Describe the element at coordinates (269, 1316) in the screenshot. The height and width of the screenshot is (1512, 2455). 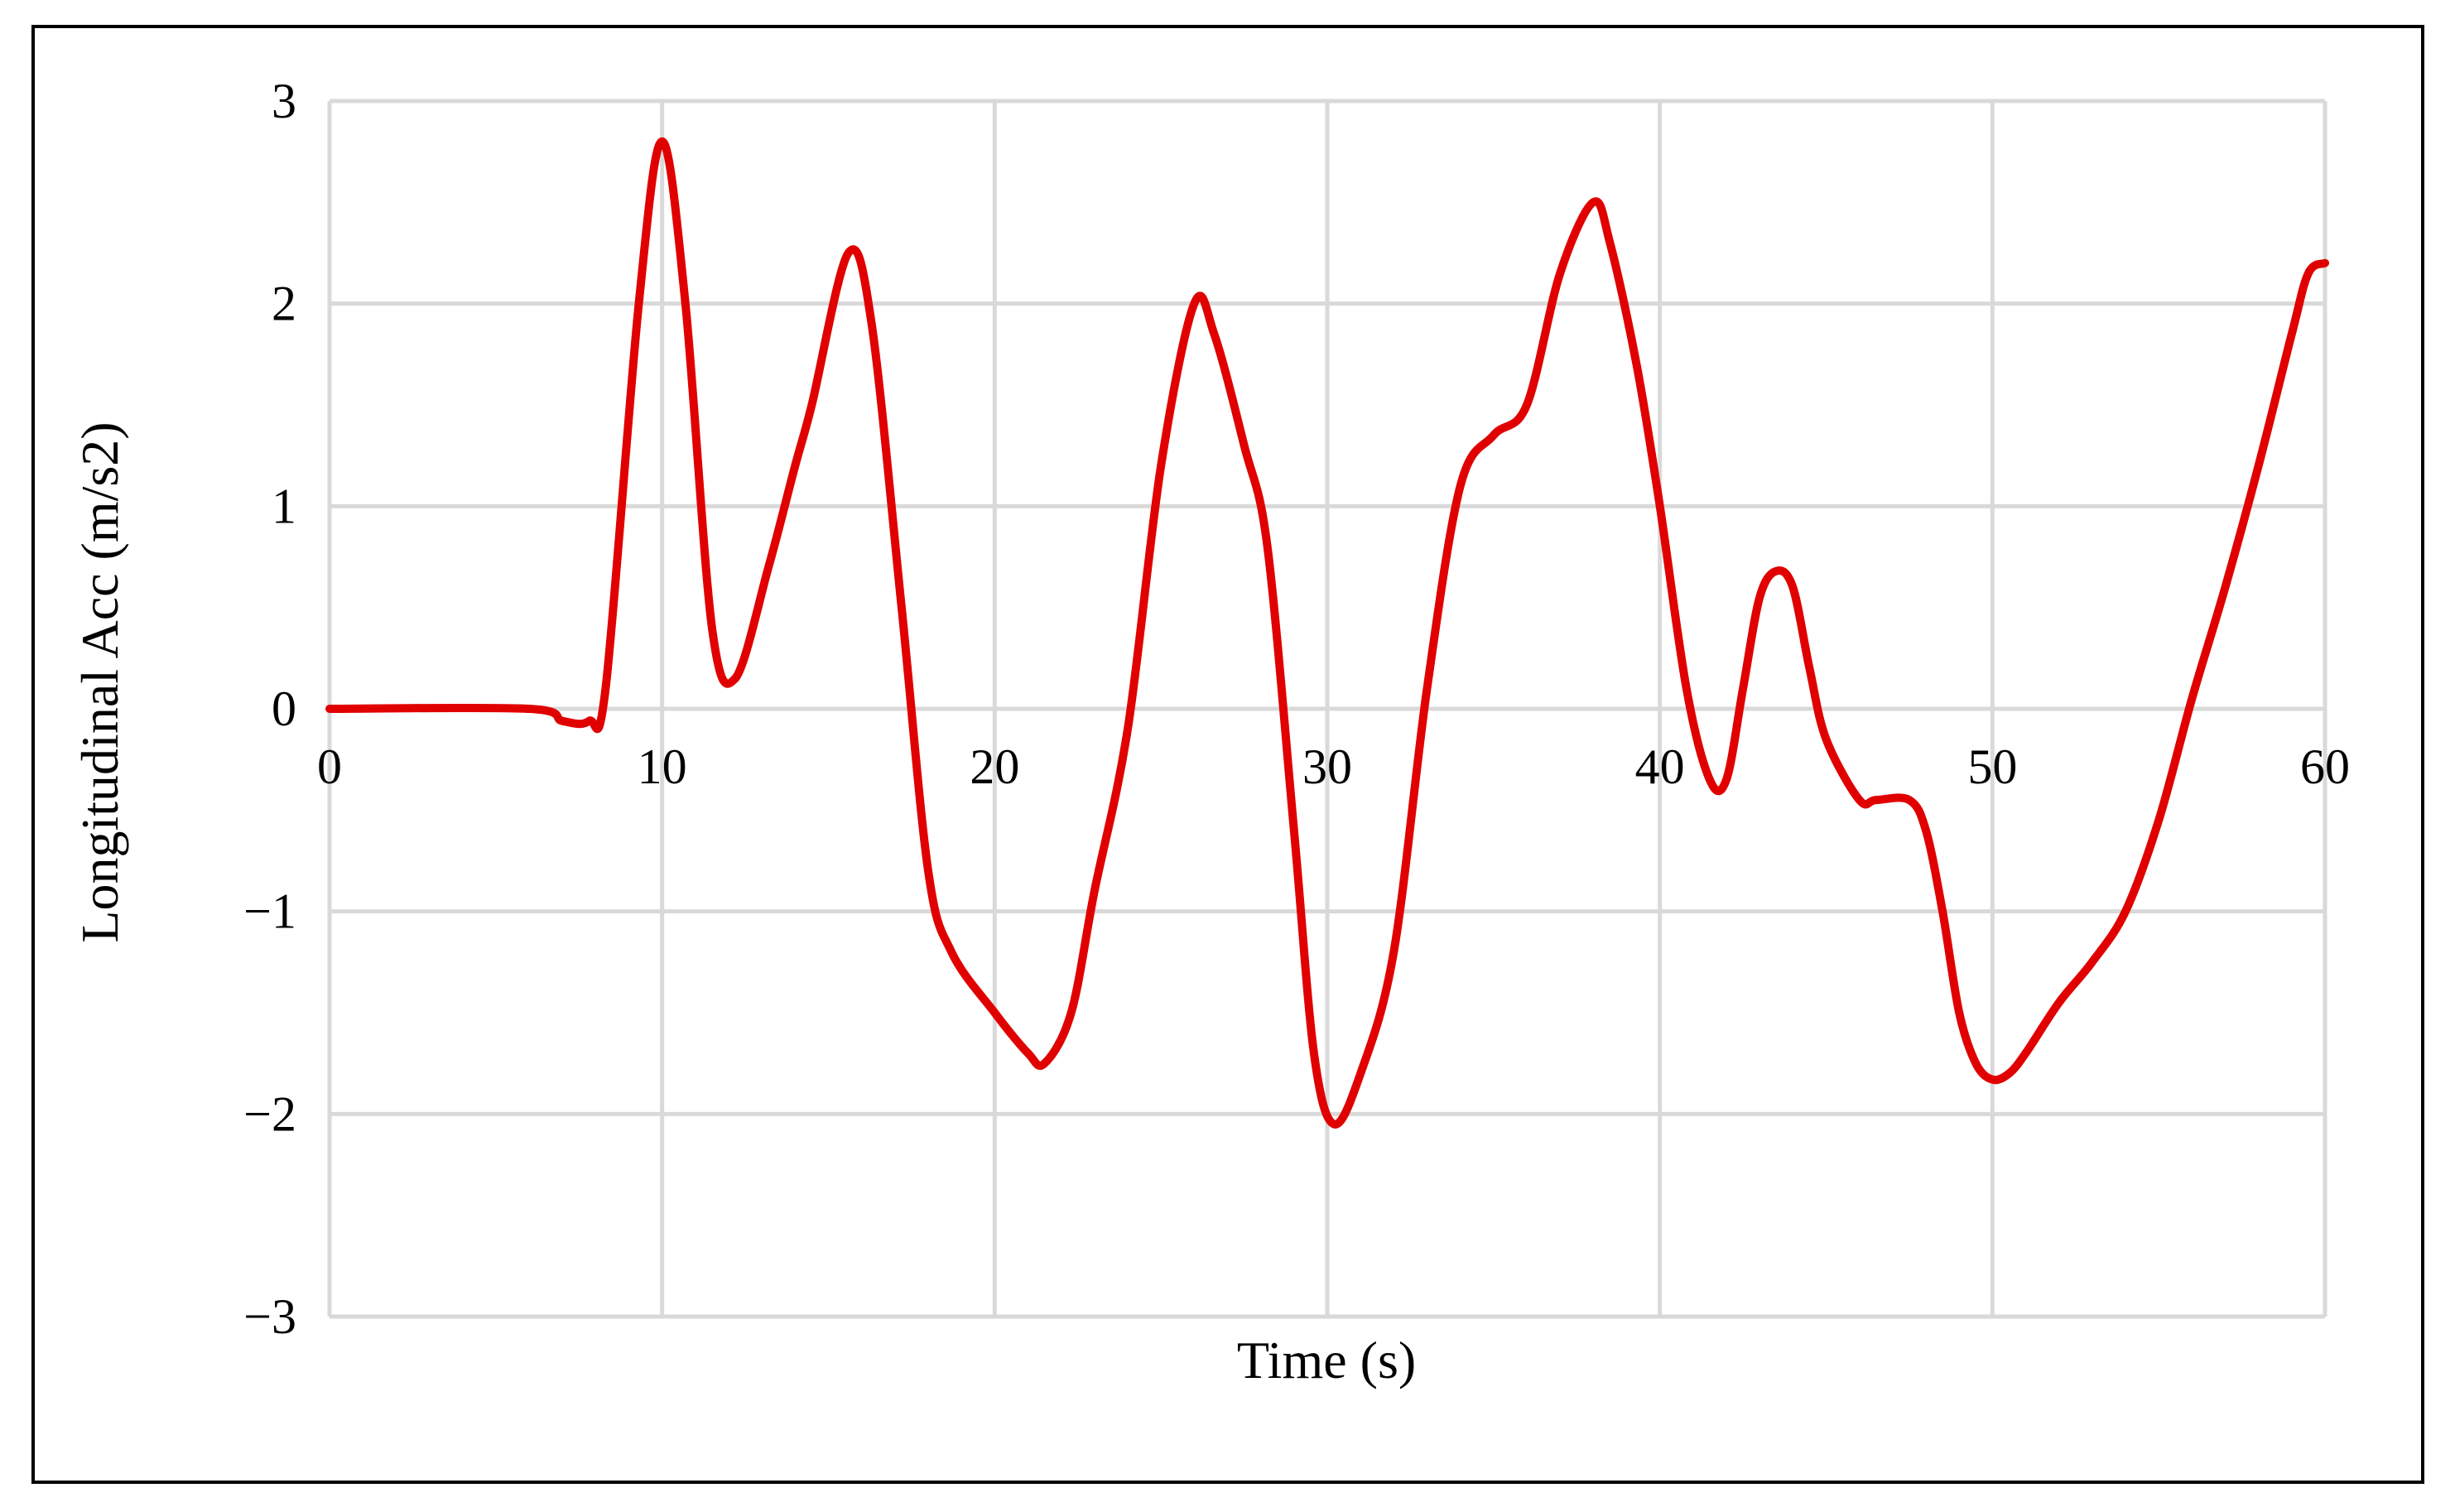
I see `y-tick-label: −3` at that location.